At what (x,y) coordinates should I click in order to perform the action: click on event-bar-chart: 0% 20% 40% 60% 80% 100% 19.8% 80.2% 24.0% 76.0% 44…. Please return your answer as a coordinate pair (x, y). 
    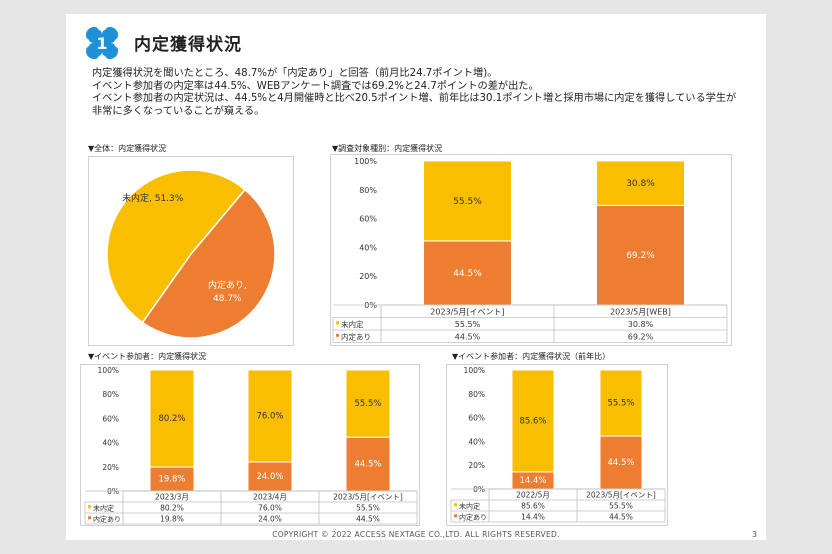
    Looking at the image, I should click on (251, 445).